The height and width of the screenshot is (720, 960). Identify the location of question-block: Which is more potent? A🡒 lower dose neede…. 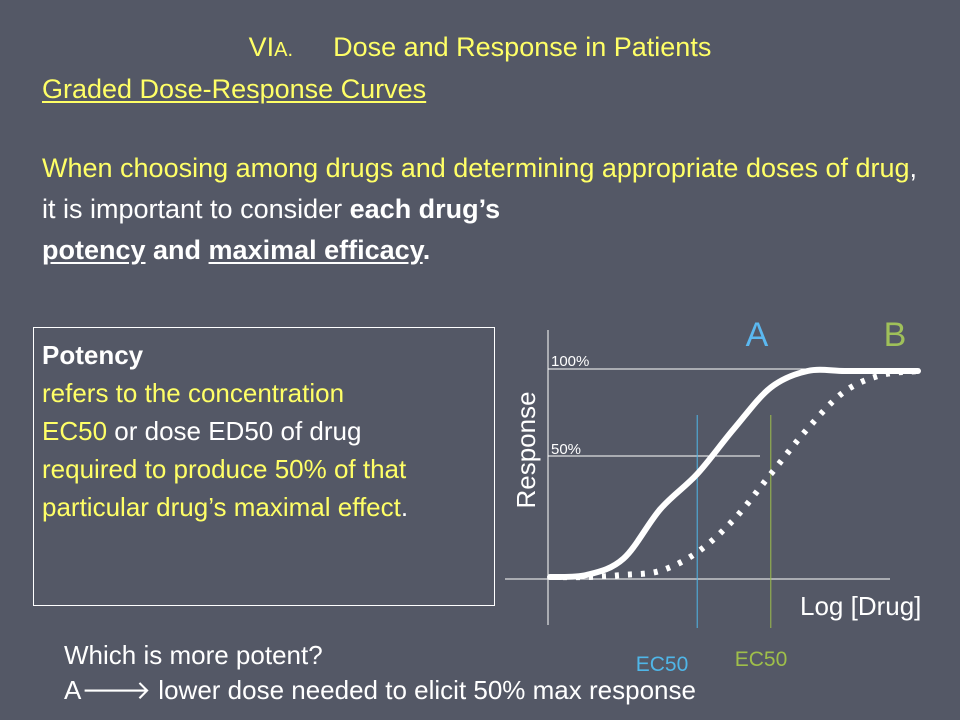
(444, 673).